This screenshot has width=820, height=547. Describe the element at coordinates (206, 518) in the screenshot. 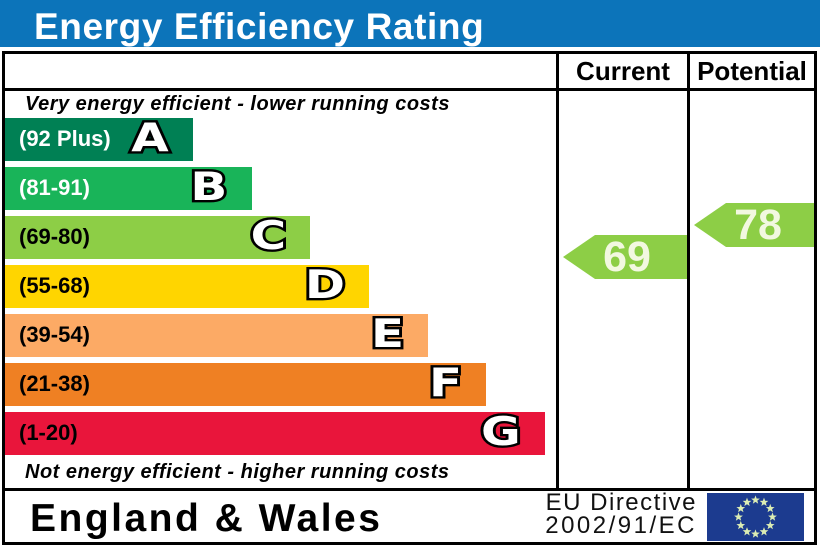

I see `footer-region-label: England & Wales` at that location.